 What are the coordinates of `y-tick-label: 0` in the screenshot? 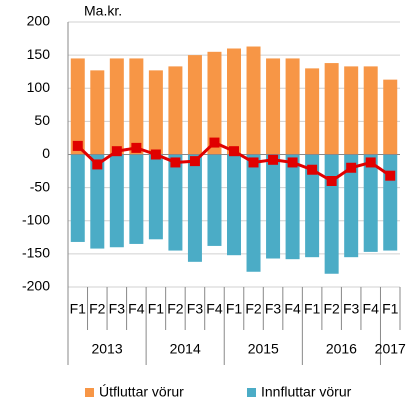 It's located at (46, 153).